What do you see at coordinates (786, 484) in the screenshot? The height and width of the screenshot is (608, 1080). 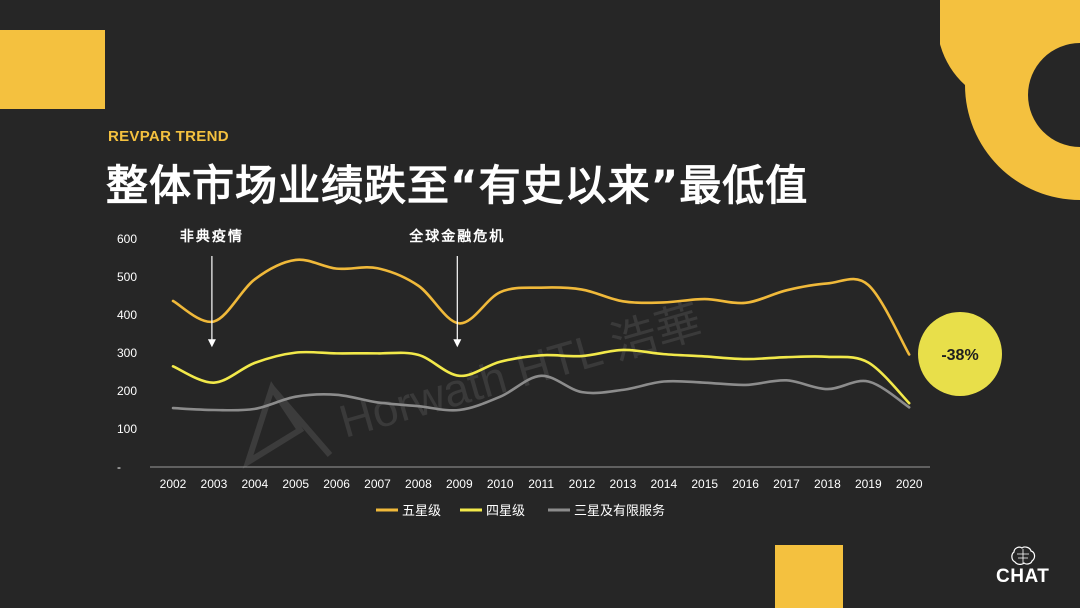 I see `x-tick-label: 2017` at bounding box center [786, 484].